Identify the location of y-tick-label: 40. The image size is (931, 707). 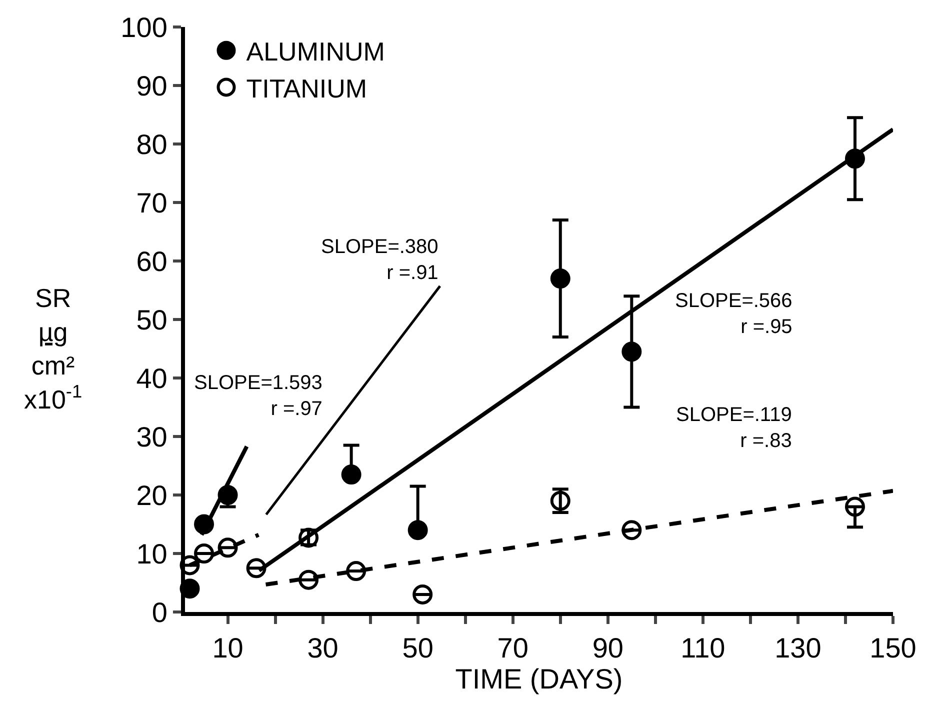
(152, 378).